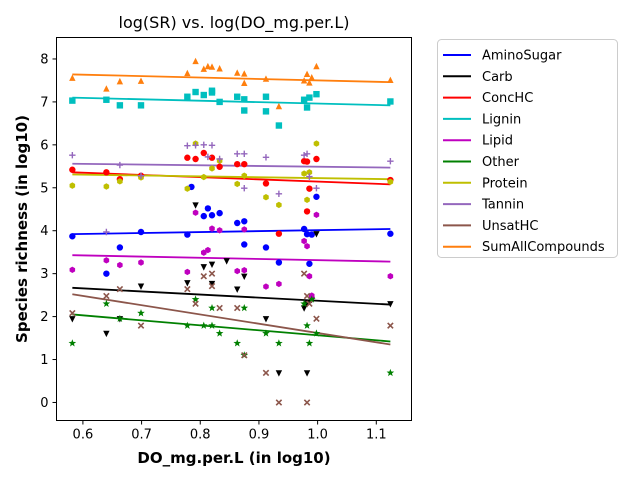 This screenshot has width=640, height=480. I want to click on y-tick-label: 3, so click(44, 274).